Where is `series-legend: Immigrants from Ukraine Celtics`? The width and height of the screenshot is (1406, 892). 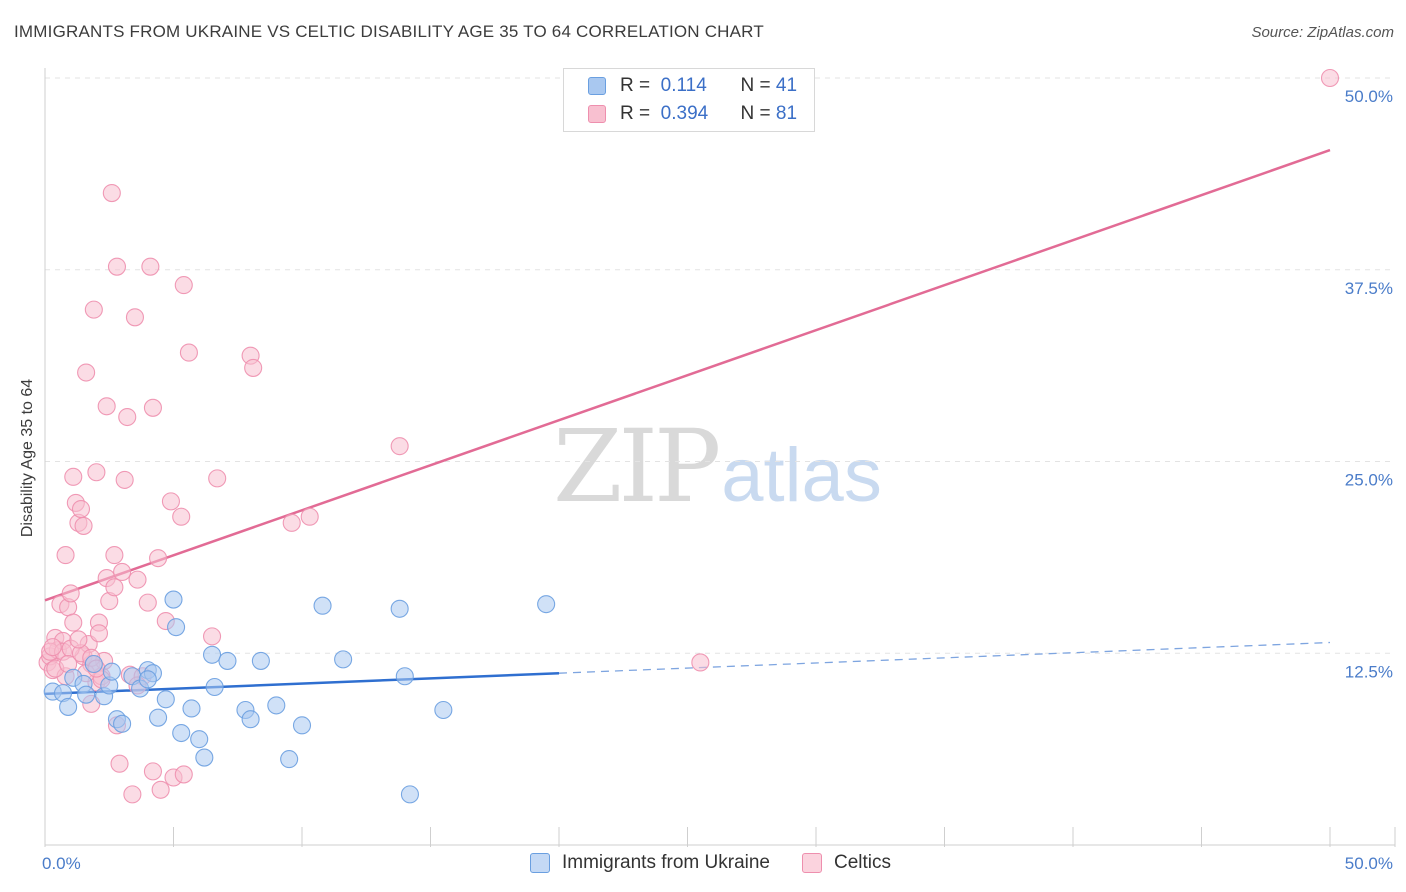 series-legend: Immigrants from Ukraine Celtics is located at coordinates (726, 863).